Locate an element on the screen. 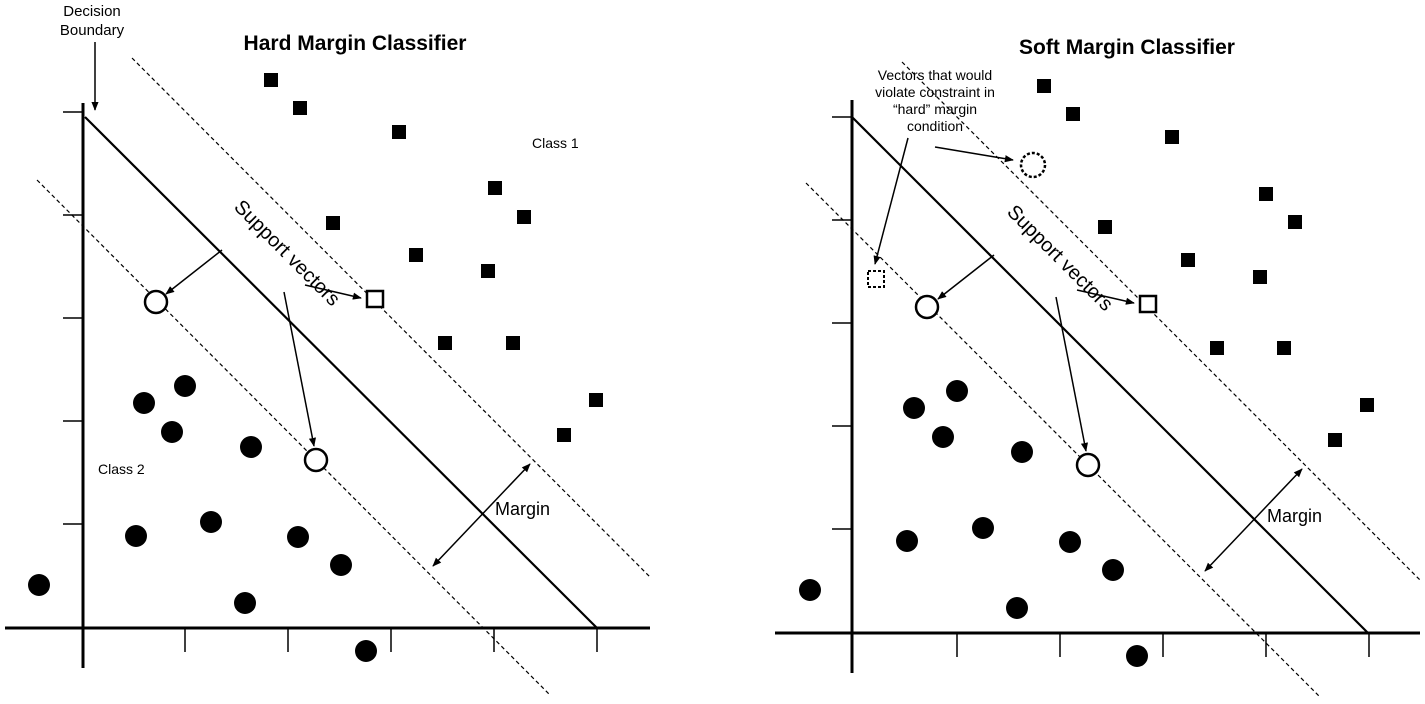 This screenshot has height=704, width=1425. soft-support-vector-square is located at coordinates (1148, 304).